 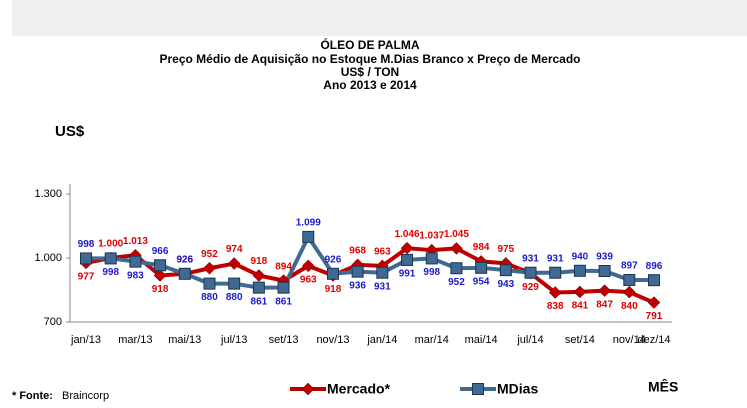 I want to click on y-tick-label: 1.300, so click(x=48, y=194).